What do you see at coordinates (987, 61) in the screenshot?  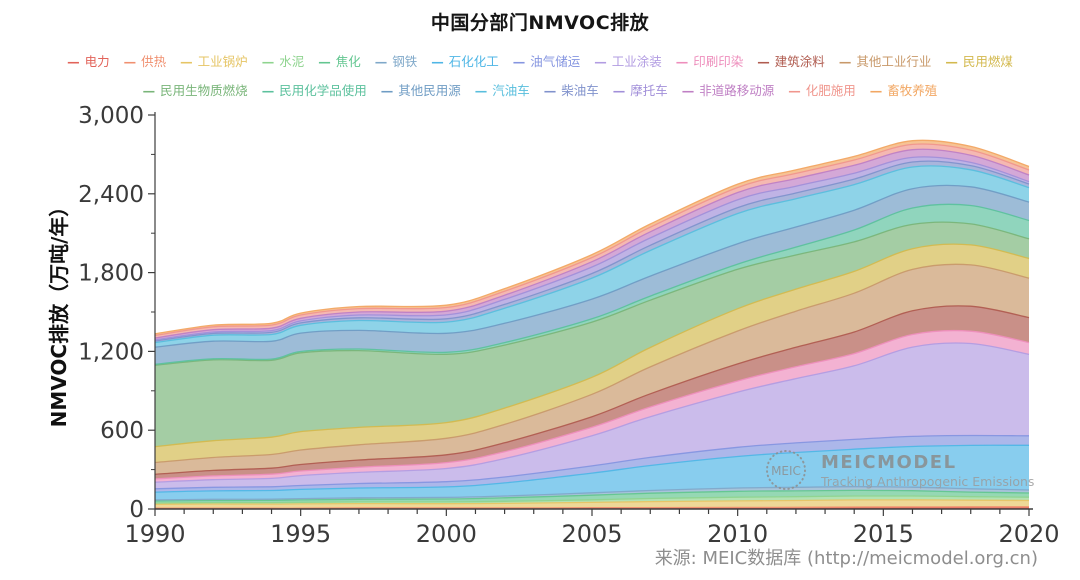 I see `legend-label: 民用燃煤` at bounding box center [987, 61].